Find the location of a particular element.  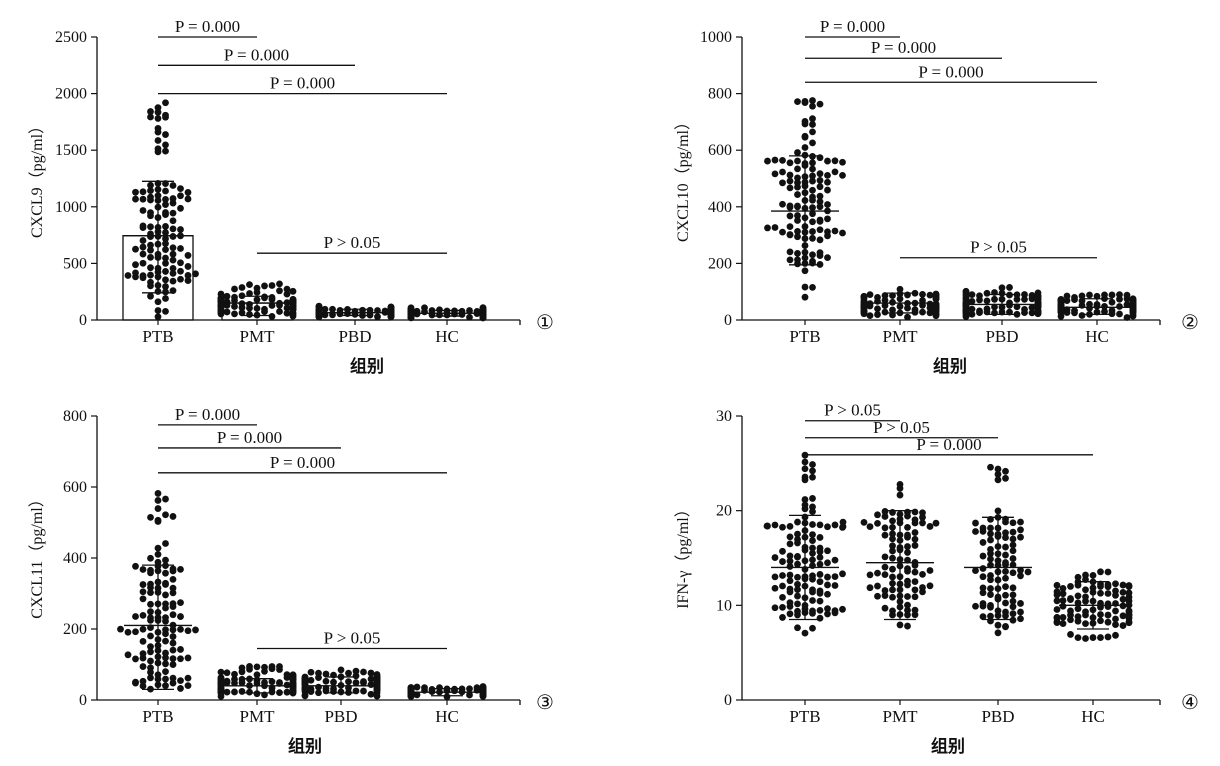

x-tick-label: PTB is located at coordinates (804, 716).